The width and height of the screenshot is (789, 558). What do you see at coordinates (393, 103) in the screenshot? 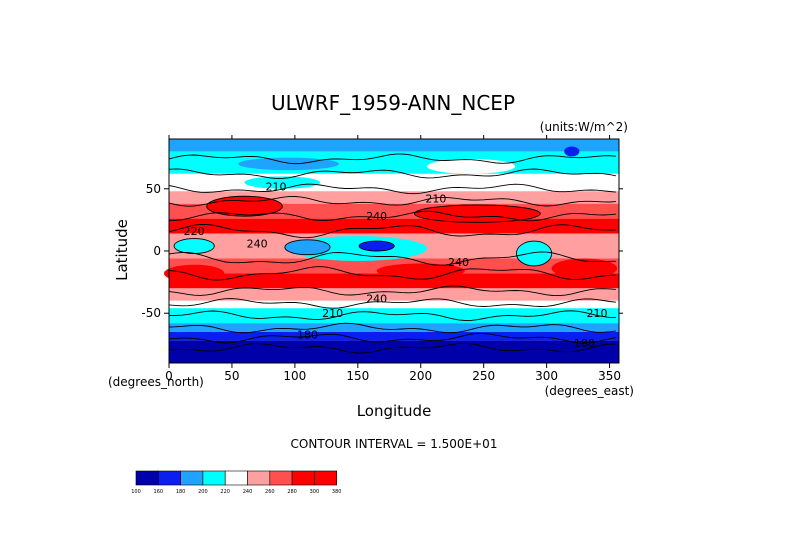
I see `chart-title: ULWRF_1959-ANN_NCEP` at bounding box center [393, 103].